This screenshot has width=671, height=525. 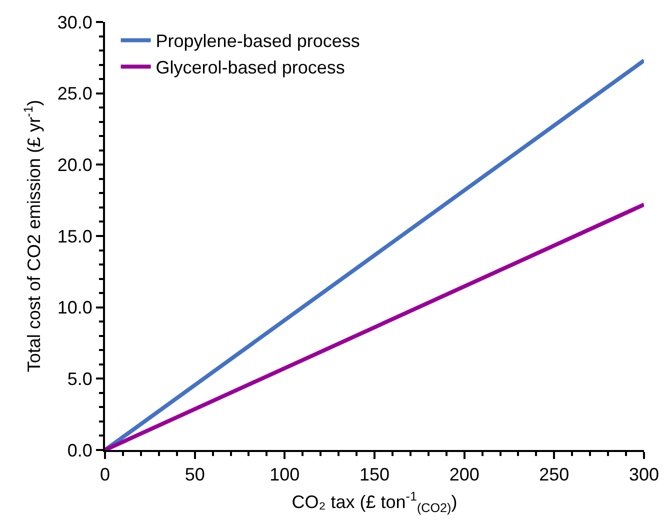 I want to click on x-tick-label: 50, so click(x=194, y=474).